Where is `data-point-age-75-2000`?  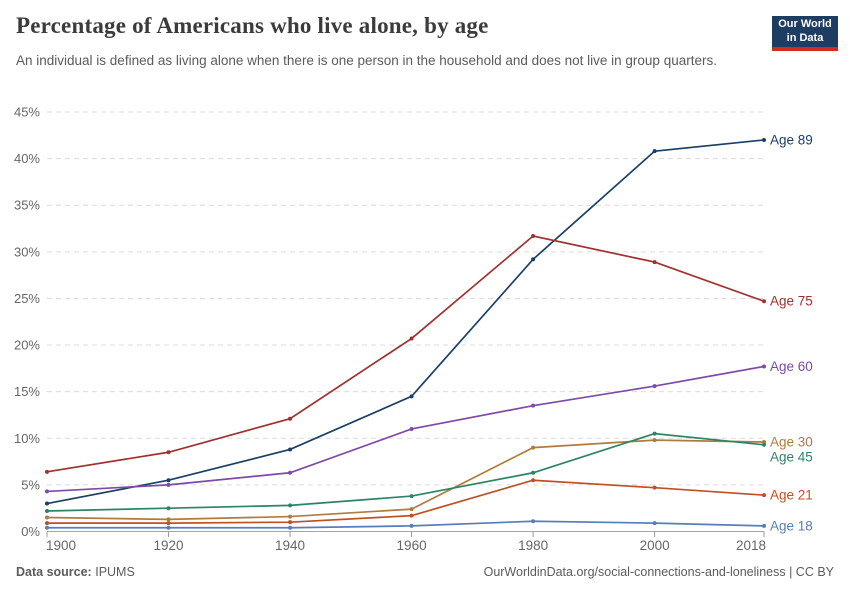
data-point-age-75-2000 is located at coordinates (654, 262).